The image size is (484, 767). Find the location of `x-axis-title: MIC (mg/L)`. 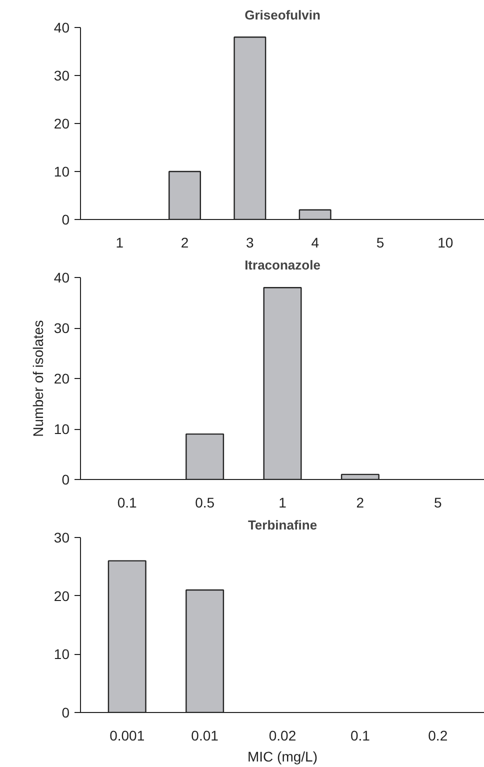

x-axis-title: MIC (mg/L) is located at coordinates (283, 756).